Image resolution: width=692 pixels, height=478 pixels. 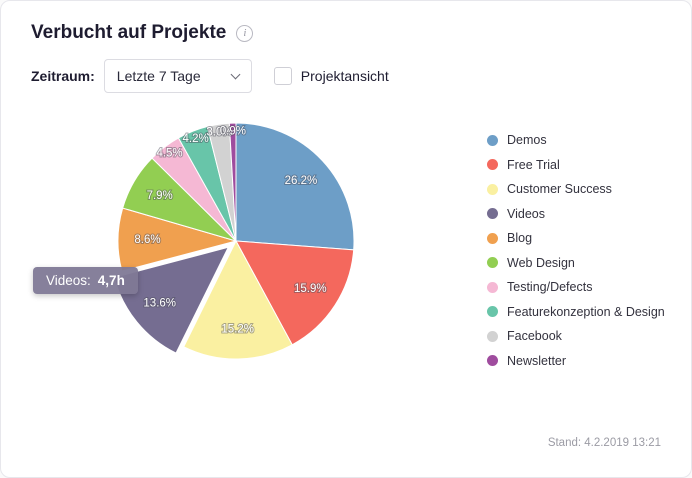 What do you see at coordinates (219, 133) in the screenshot?
I see `pie-percent-label: 3.0%` at bounding box center [219, 133].